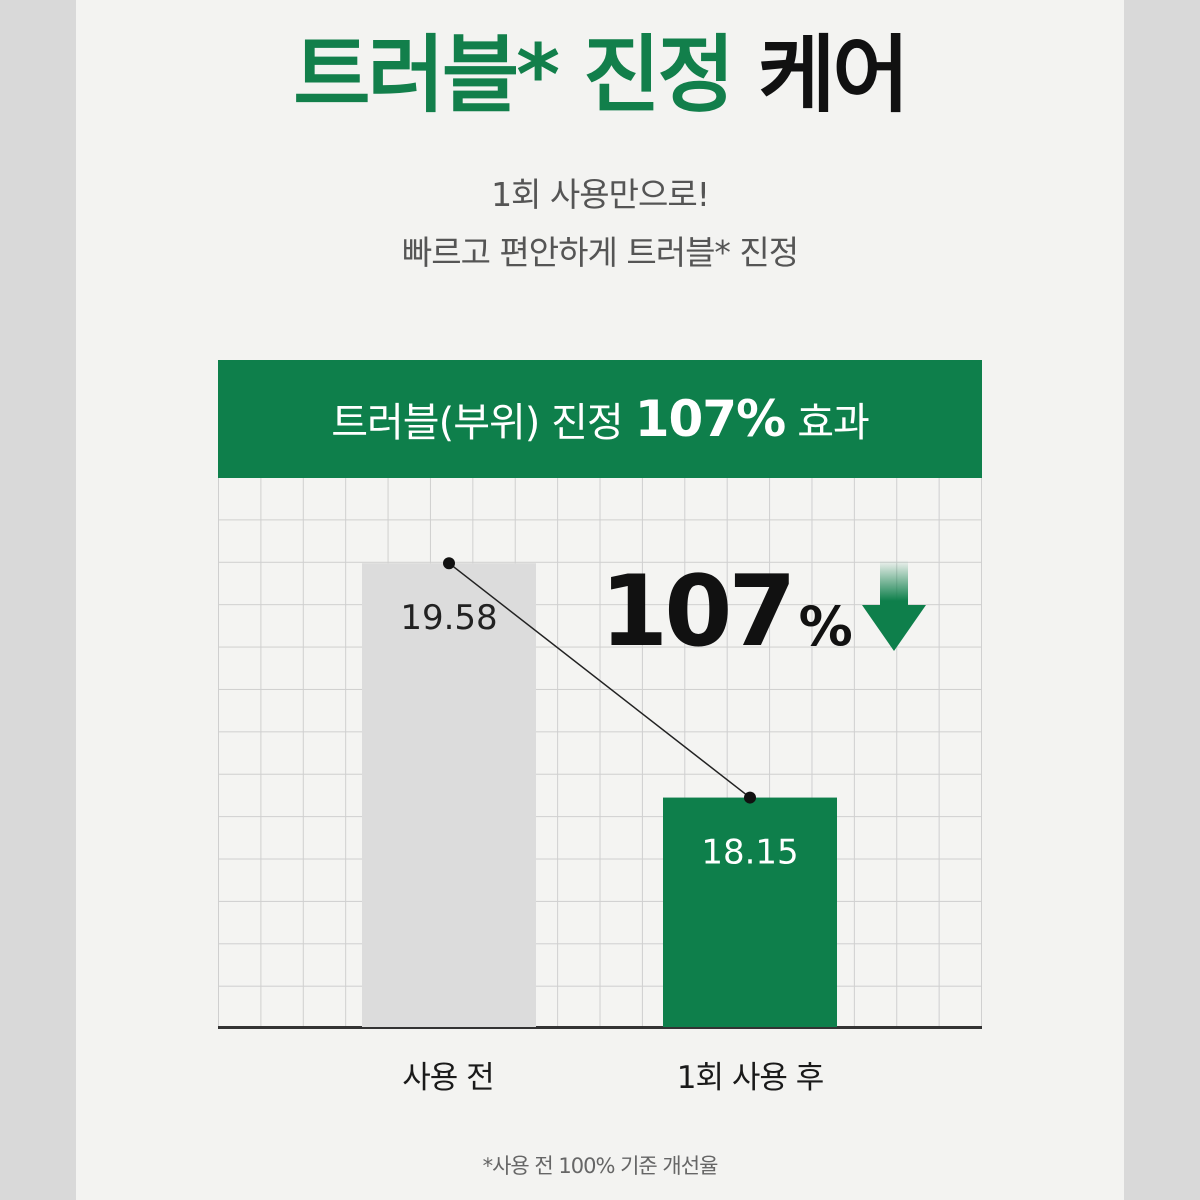 This screenshot has height=1200, width=1200. What do you see at coordinates (894, 605) in the screenshot?
I see `arrow-down-icon` at bounding box center [894, 605].